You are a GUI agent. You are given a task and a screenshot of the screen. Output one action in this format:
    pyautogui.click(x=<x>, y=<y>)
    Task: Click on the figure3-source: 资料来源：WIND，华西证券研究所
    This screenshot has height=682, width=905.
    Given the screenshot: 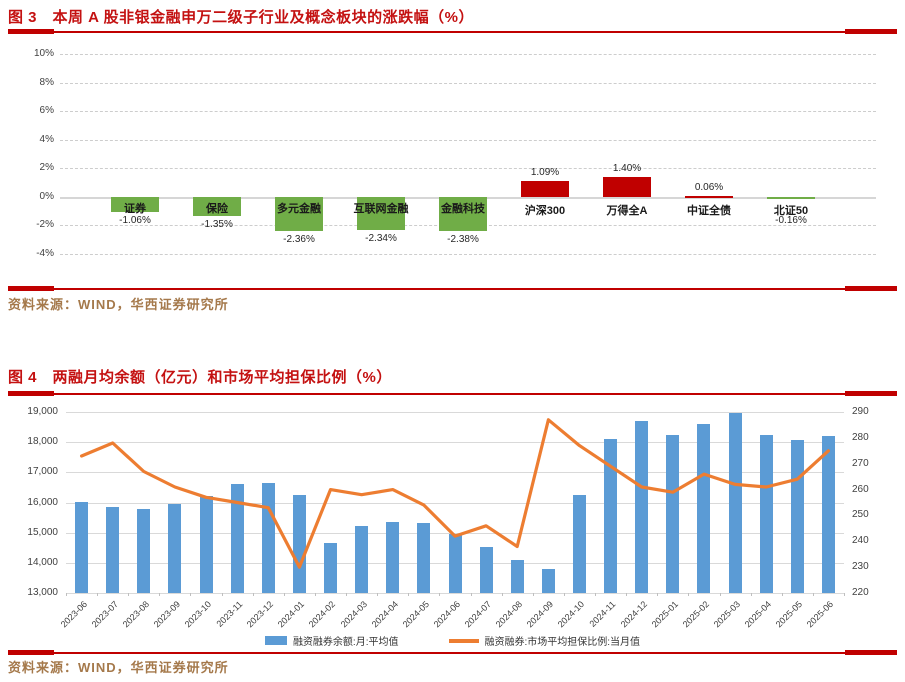 What is the action you would take?
    pyautogui.click(x=118, y=304)
    